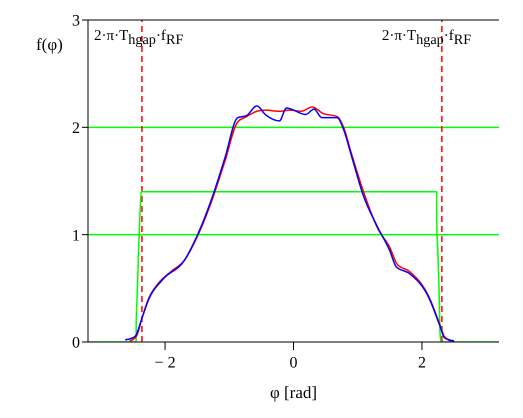  What do you see at coordinates (49, 44) in the screenshot?
I see `y-axis-title: f(φ)` at bounding box center [49, 44].